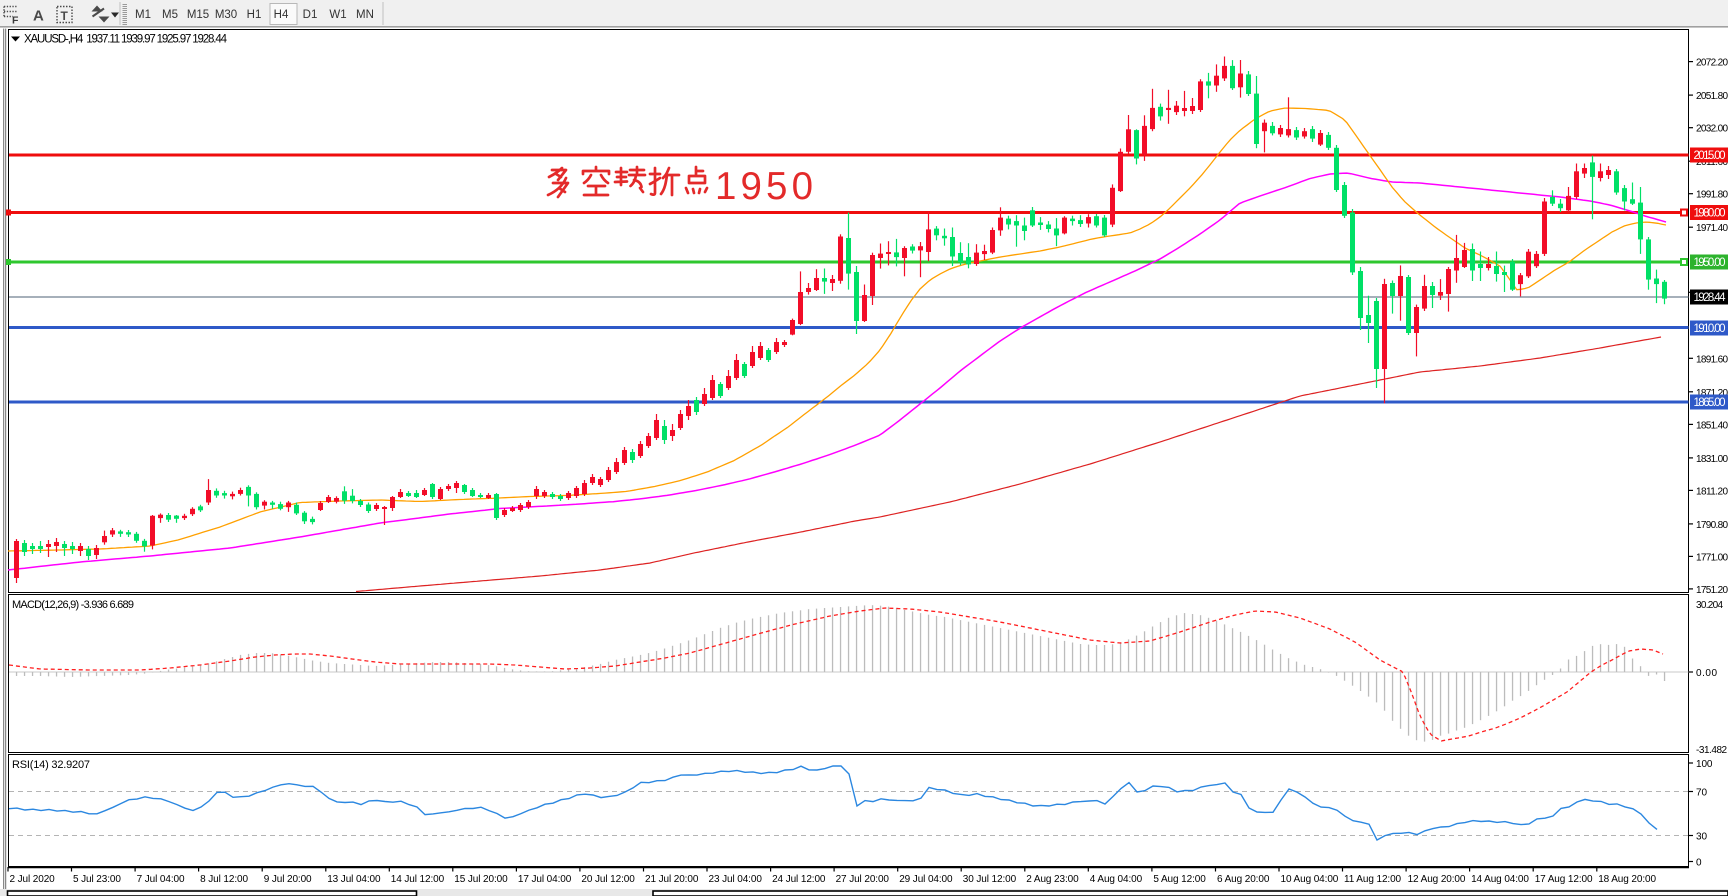 The image size is (1728, 896). Describe the element at coordinates (863, 879) in the screenshot. I see `svg-text: 27 Jul 20:00` at that location.